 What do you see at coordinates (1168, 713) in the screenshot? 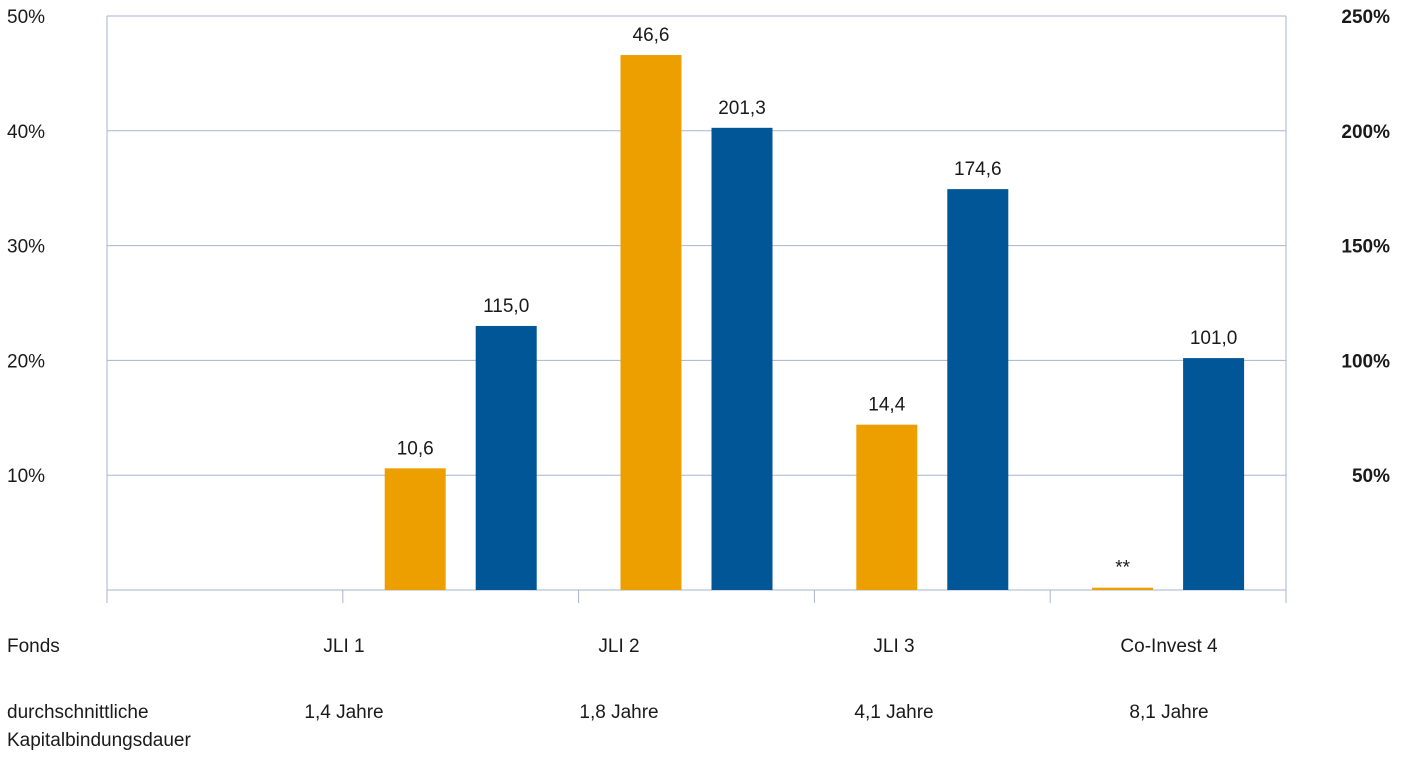
I see `duration-co-invest-4: 8,1 Jahre` at bounding box center [1168, 713].